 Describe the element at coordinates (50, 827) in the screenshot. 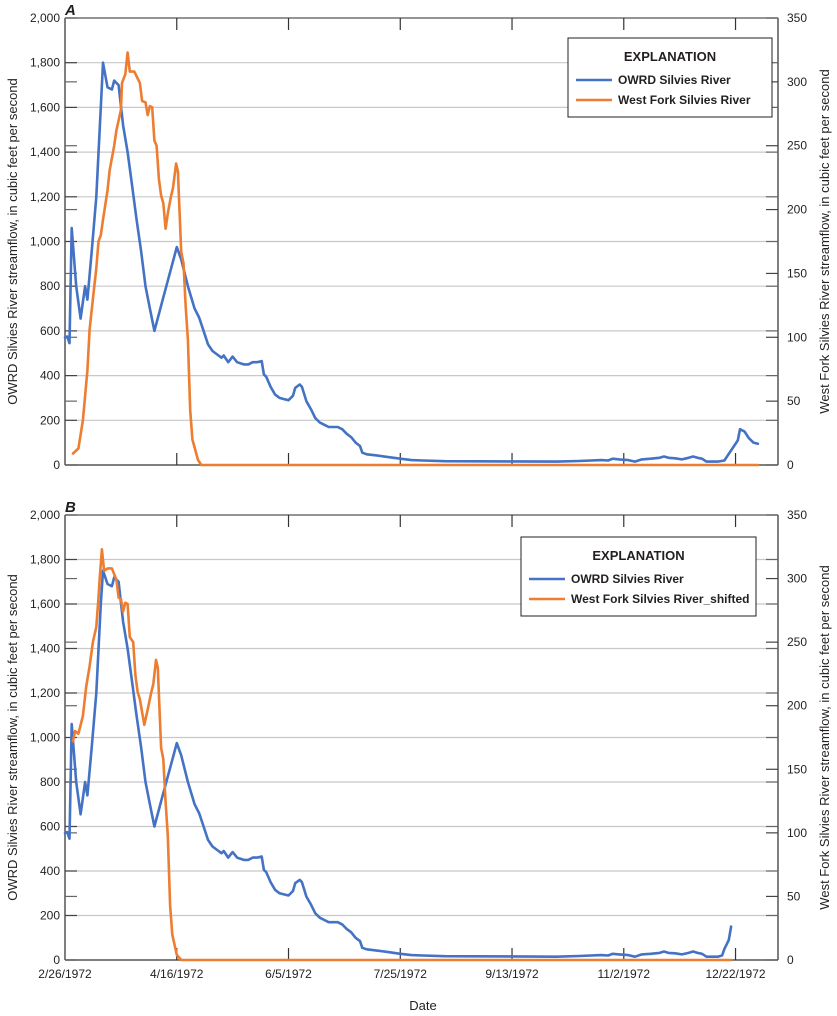

I see `left-tick-label-b-3: 600` at that location.